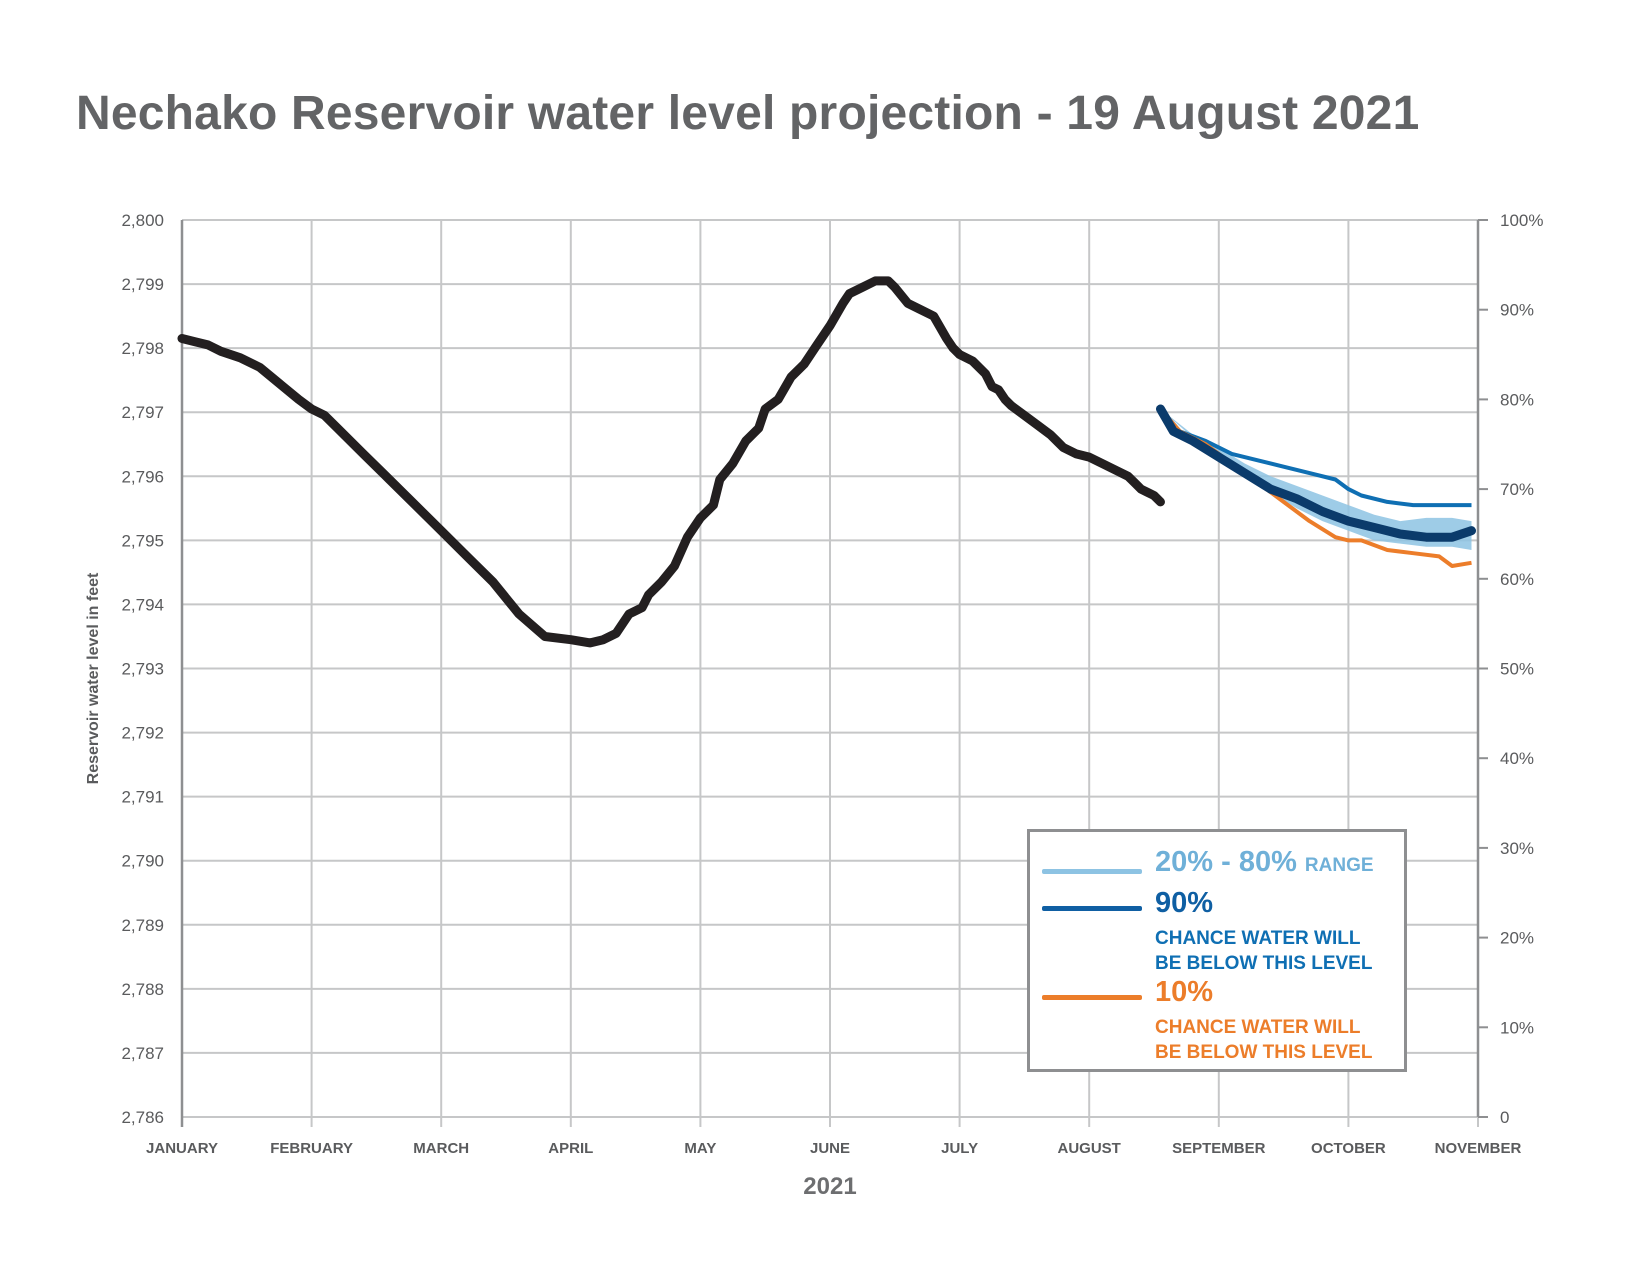  I want to click on y-tick-label: 2,800, so click(142, 220).